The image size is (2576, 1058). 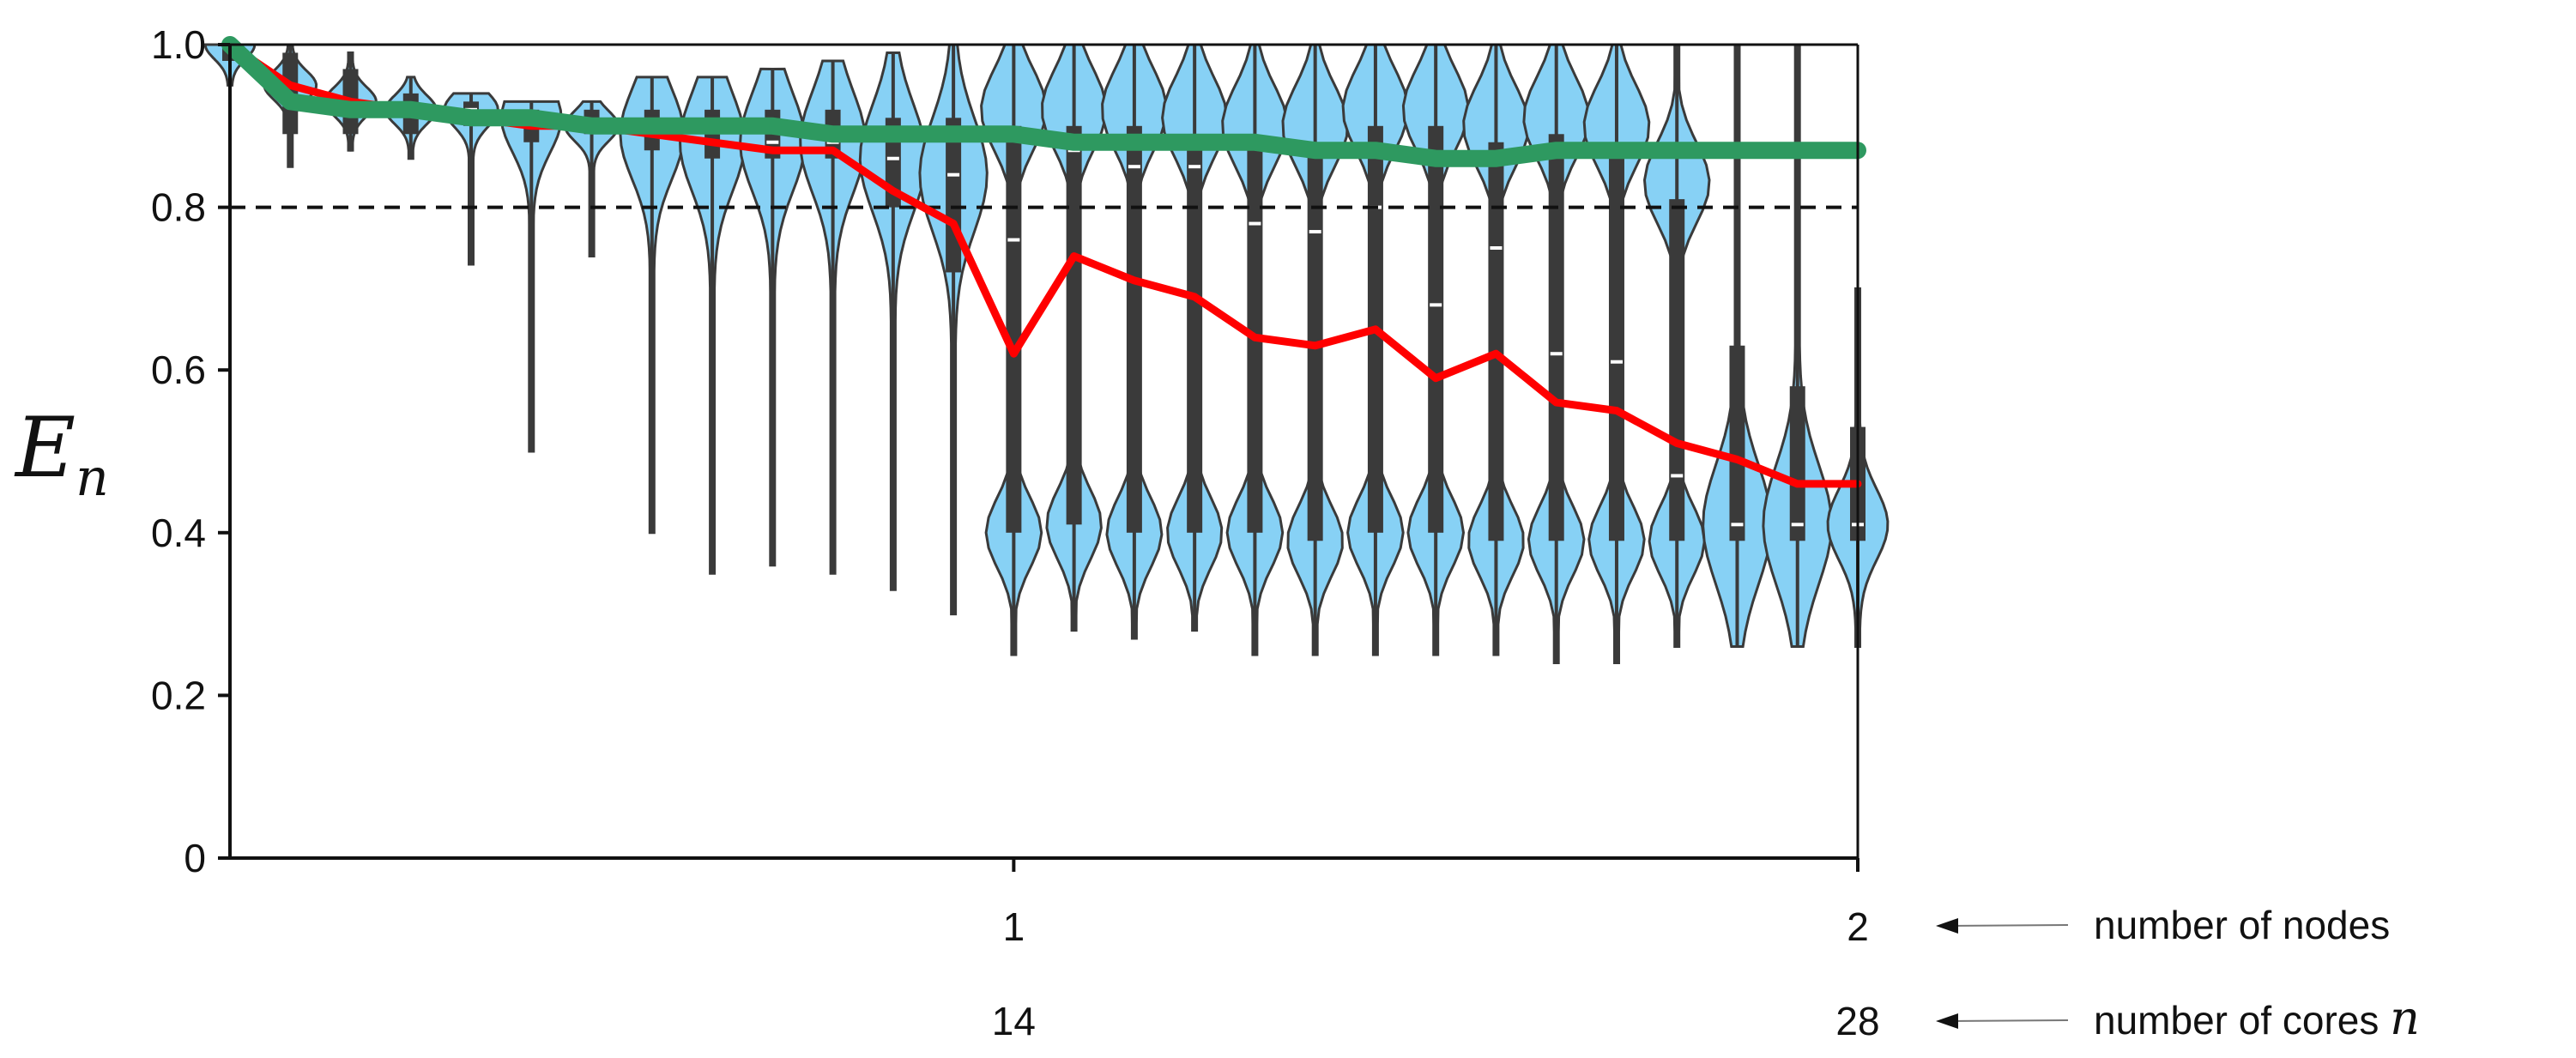 I want to click on x-cores-tick-label: 28, so click(x=1857, y=1021).